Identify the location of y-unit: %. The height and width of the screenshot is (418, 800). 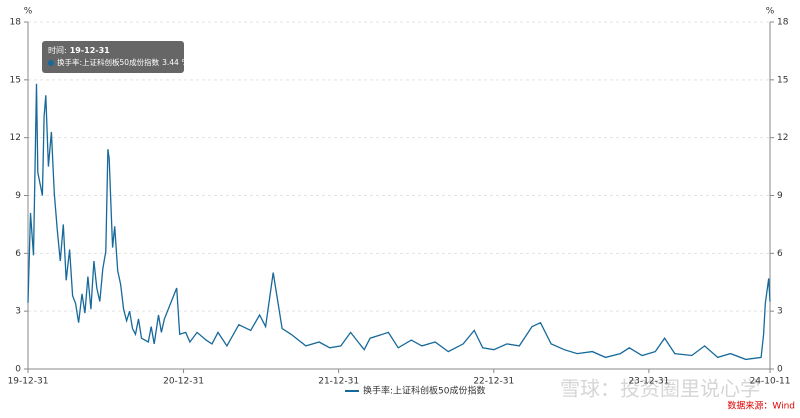
(28, 12).